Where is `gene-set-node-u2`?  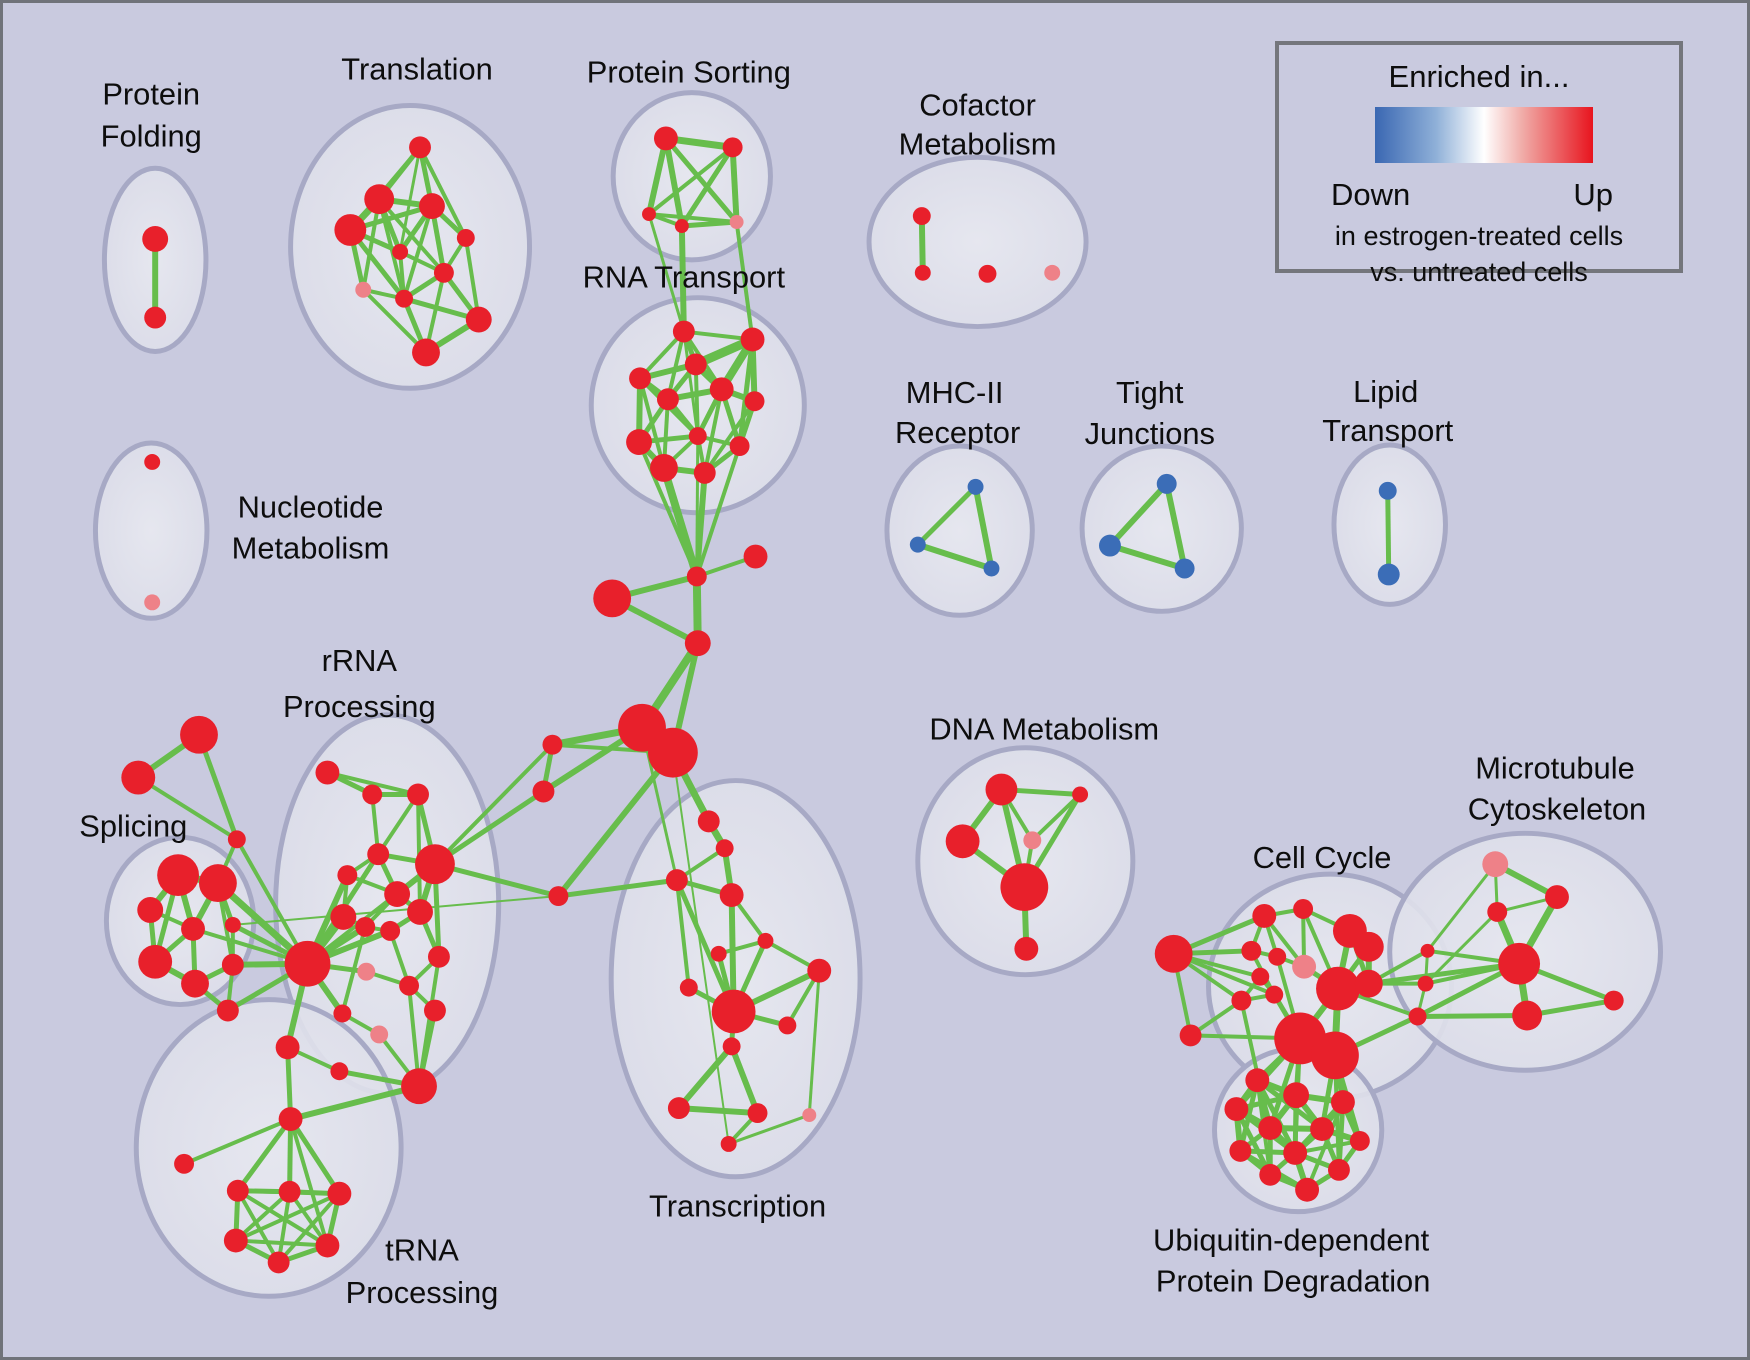 gene-set-node-u2 is located at coordinates (372, 794).